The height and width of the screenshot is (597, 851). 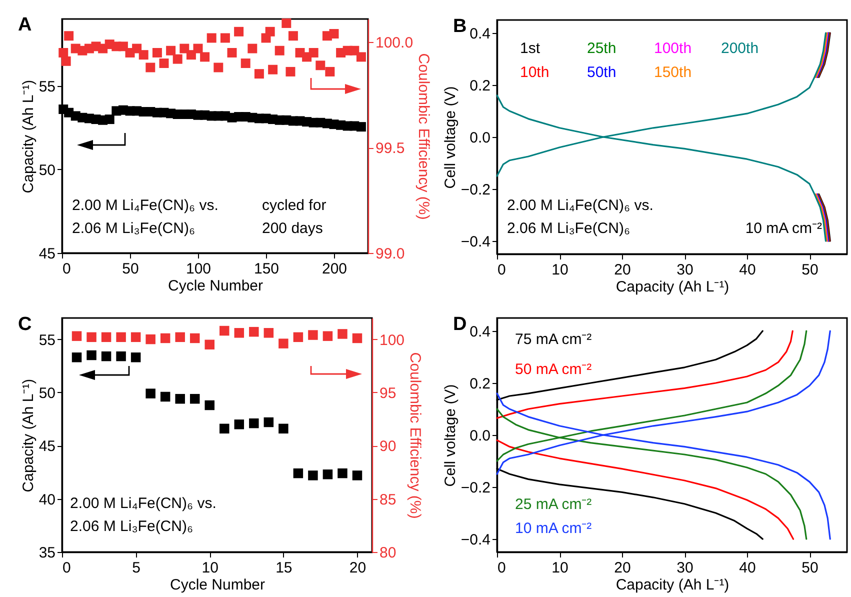 I want to click on y2-tick-label: 95, so click(x=388, y=393).